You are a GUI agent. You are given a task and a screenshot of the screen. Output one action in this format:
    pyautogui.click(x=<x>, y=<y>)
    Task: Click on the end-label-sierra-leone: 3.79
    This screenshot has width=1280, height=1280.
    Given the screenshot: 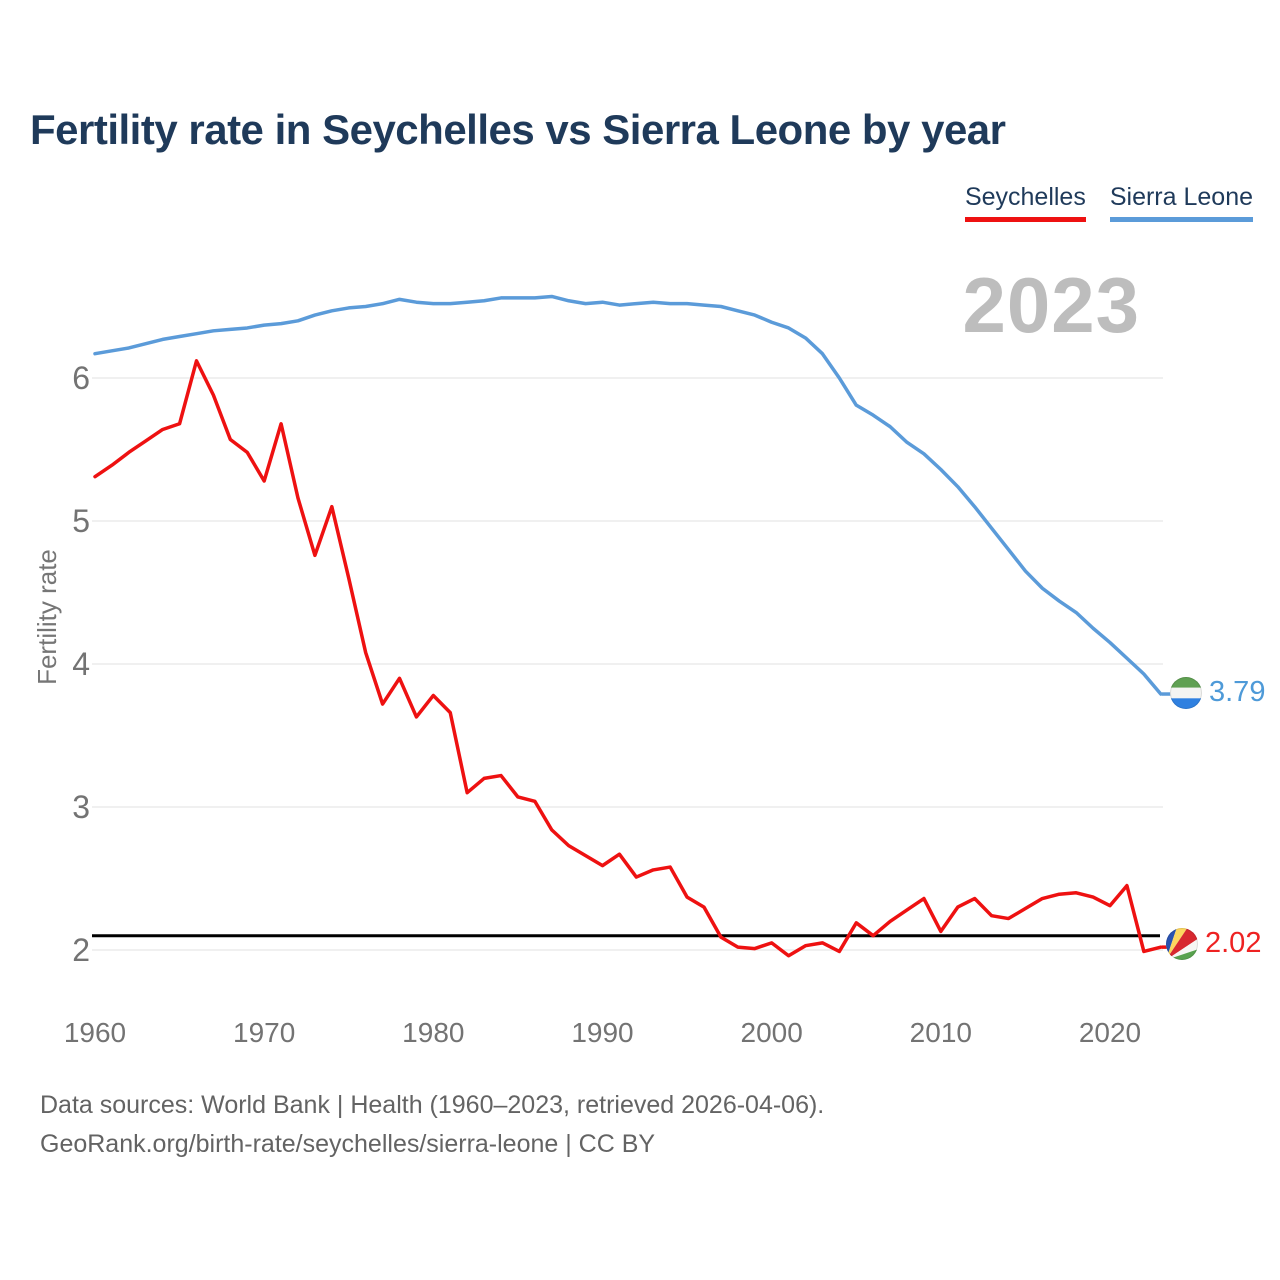 What is the action you would take?
    pyautogui.click(x=1217, y=692)
    